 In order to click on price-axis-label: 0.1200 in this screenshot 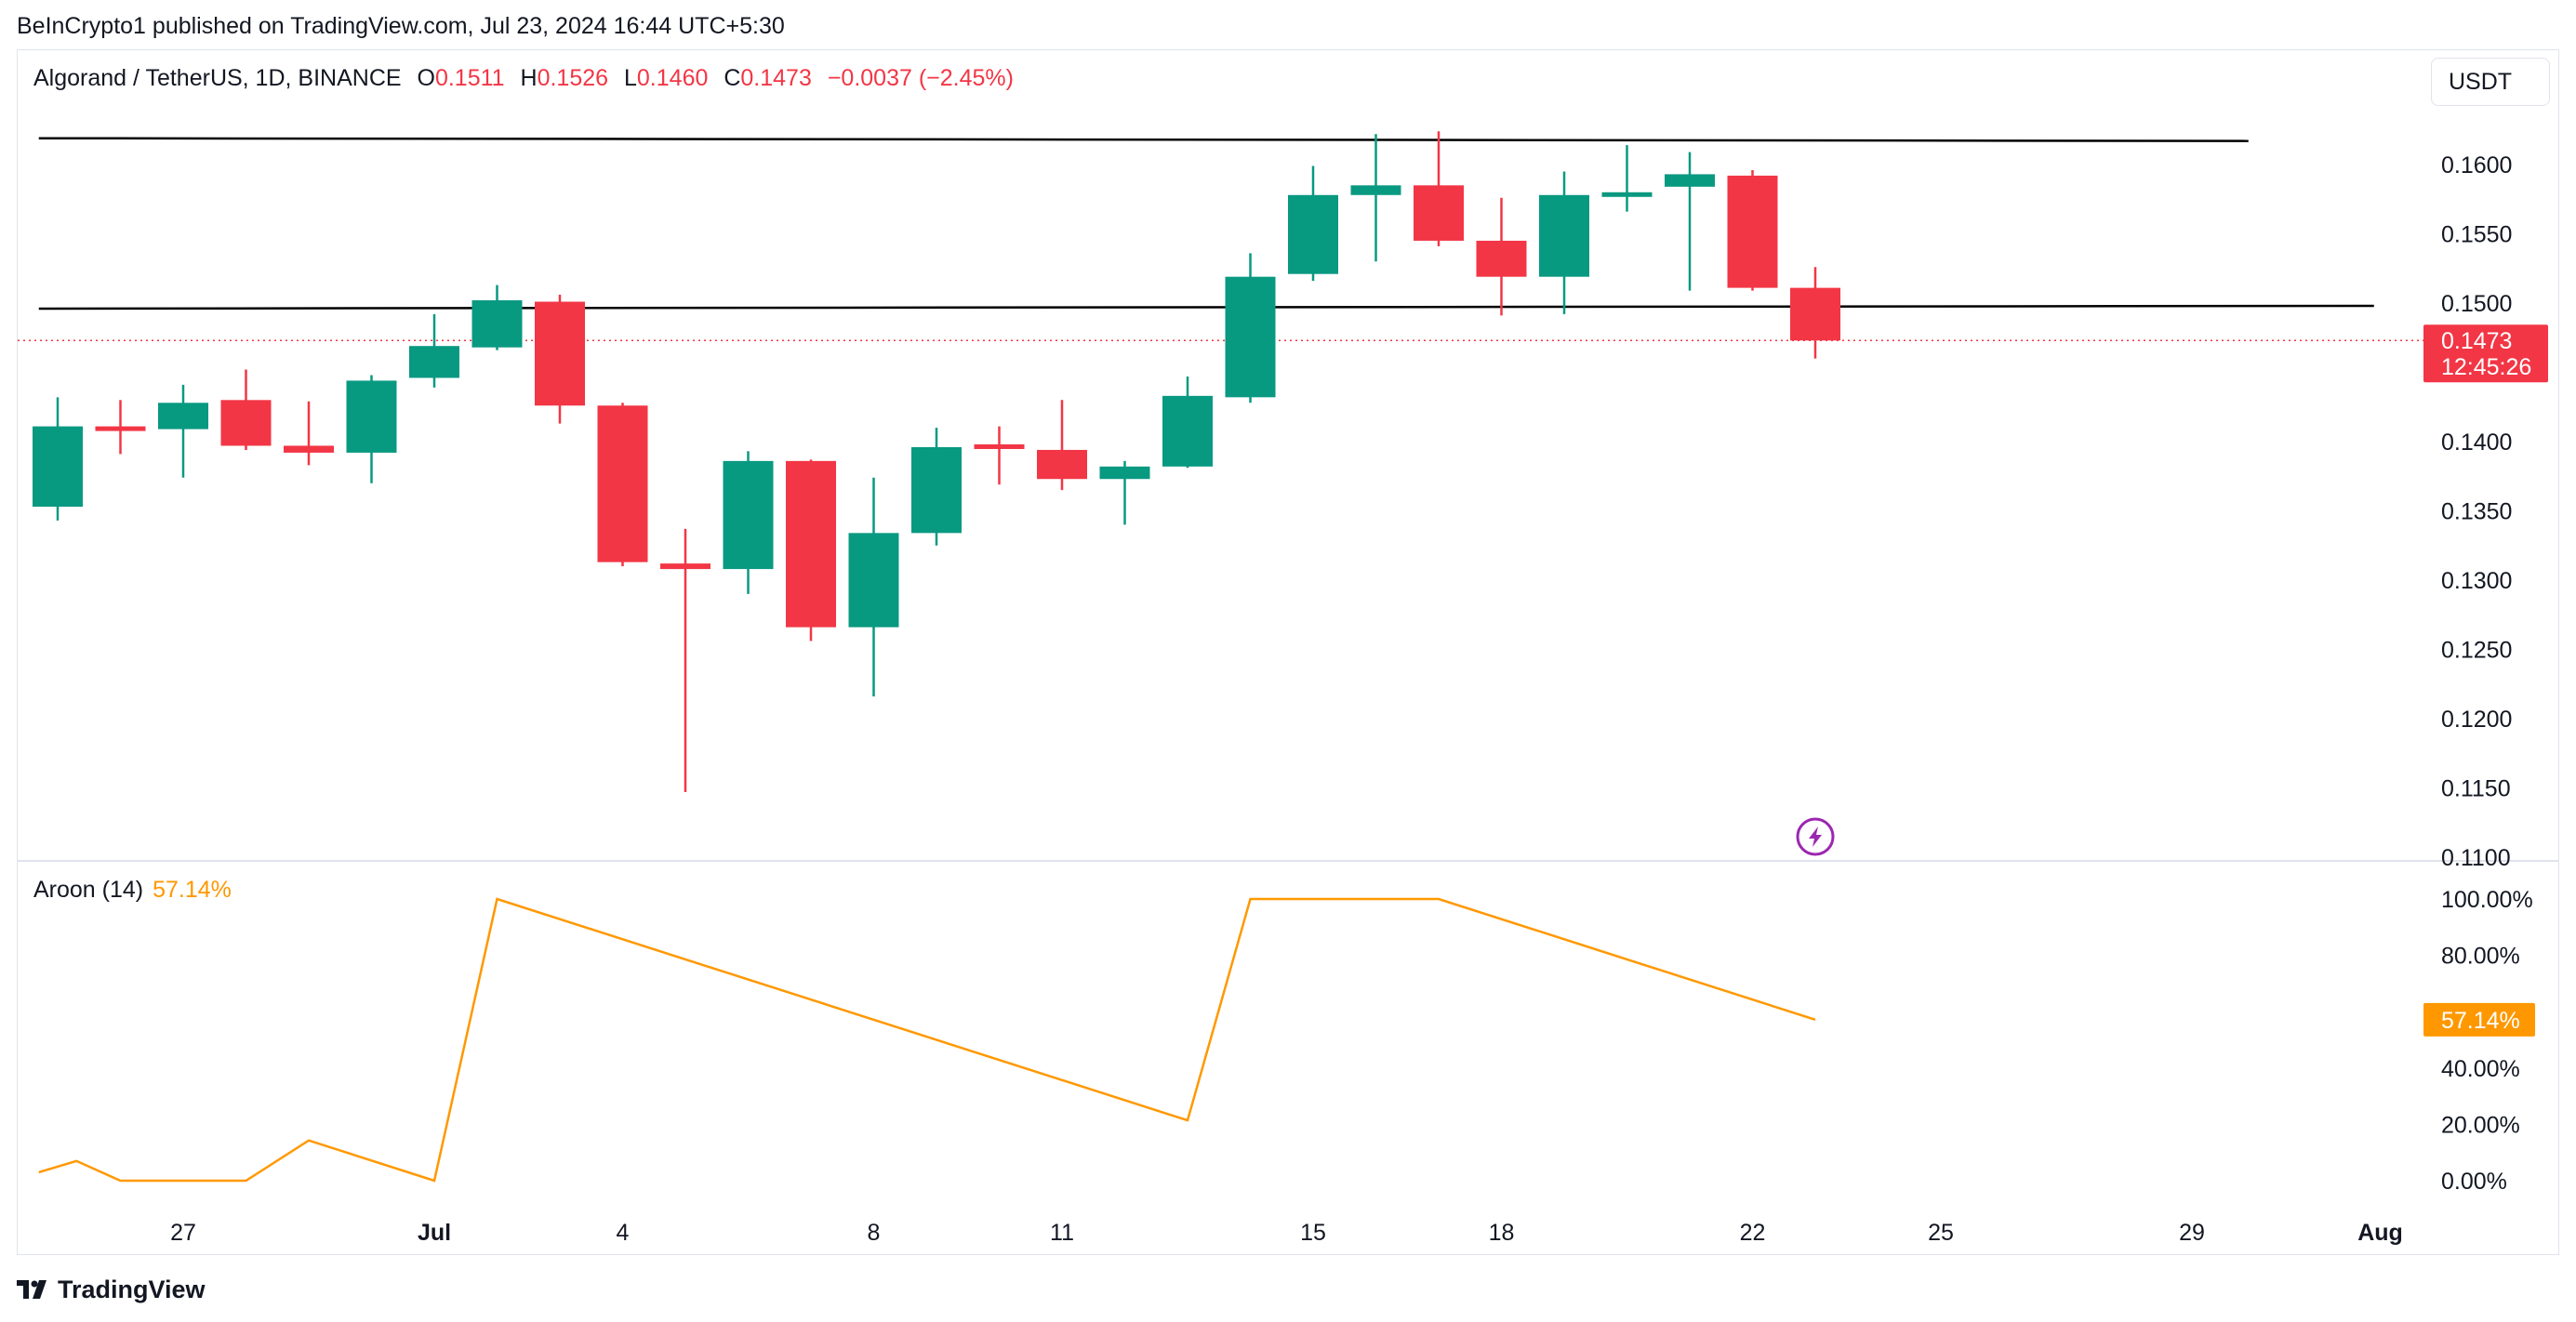, I will do `click(2476, 720)`.